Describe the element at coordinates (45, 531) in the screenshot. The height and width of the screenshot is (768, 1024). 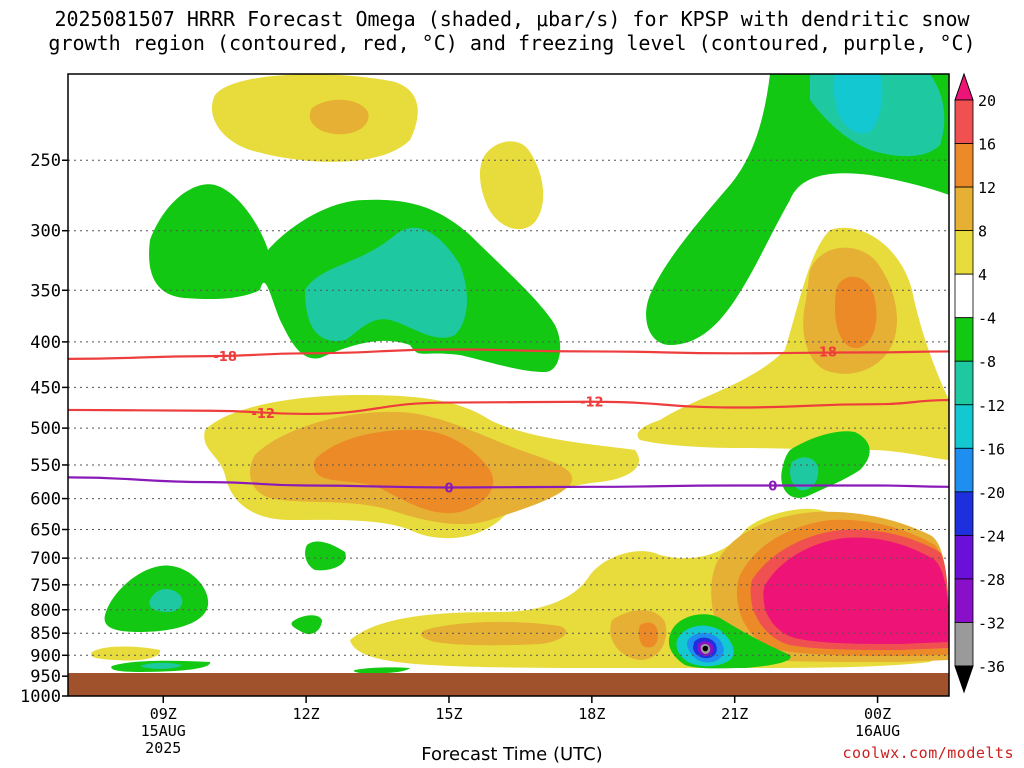
I see `y-tick-label: 650` at that location.